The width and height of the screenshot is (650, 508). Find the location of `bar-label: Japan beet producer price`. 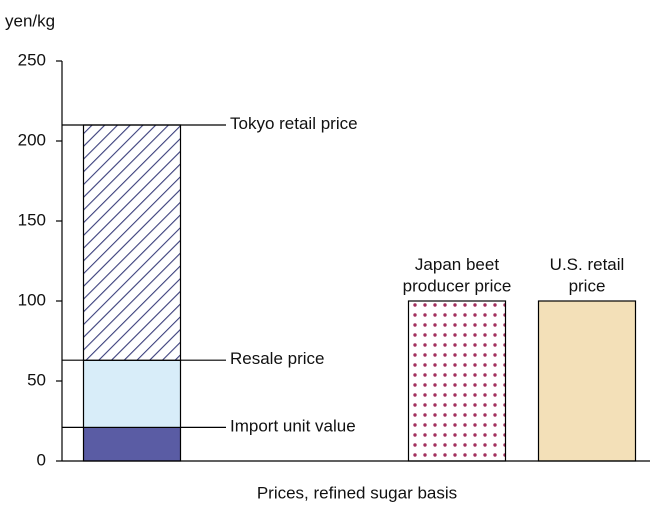

bar-label: Japan beet producer price is located at coordinates (457, 275).